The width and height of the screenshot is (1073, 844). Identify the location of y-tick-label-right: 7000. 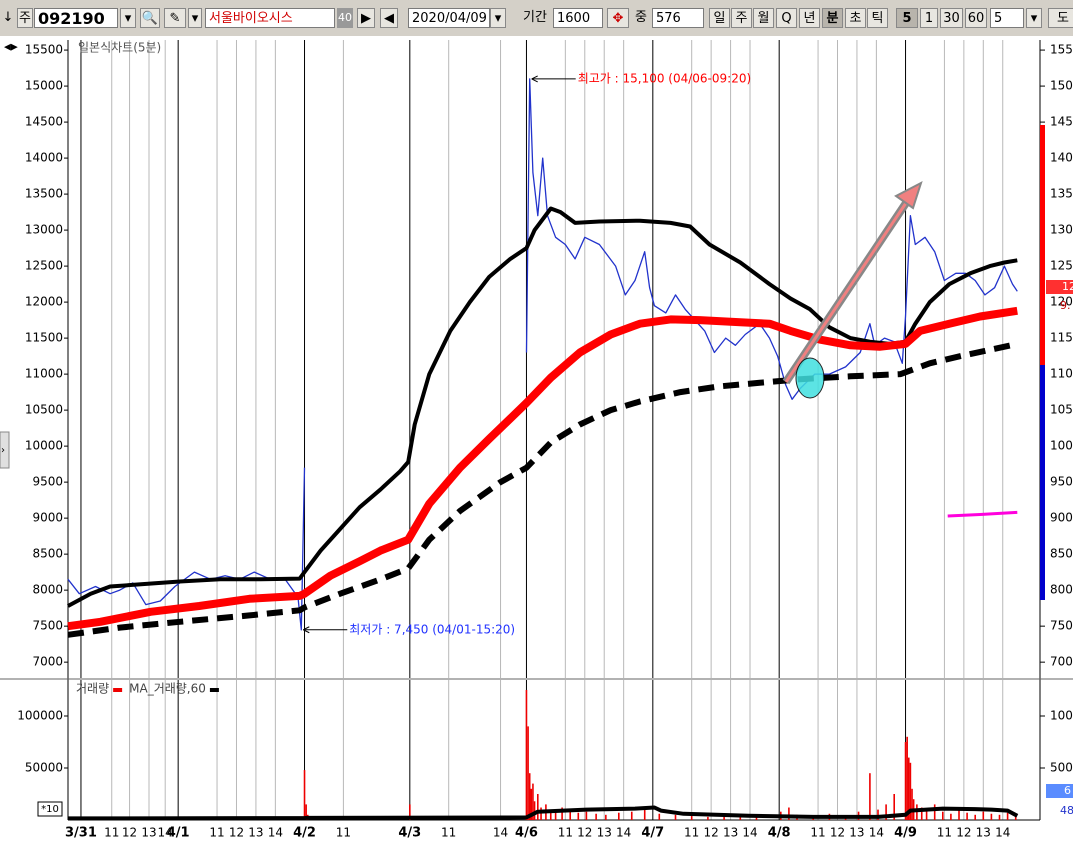
(1061, 662).